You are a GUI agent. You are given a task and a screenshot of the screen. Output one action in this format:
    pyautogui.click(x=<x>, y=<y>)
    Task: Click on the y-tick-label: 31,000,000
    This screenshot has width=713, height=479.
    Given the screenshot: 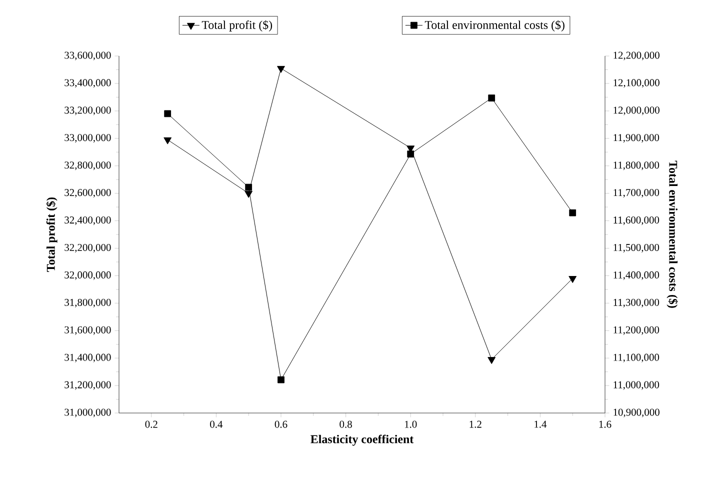 What is the action you would take?
    pyautogui.click(x=87, y=413)
    